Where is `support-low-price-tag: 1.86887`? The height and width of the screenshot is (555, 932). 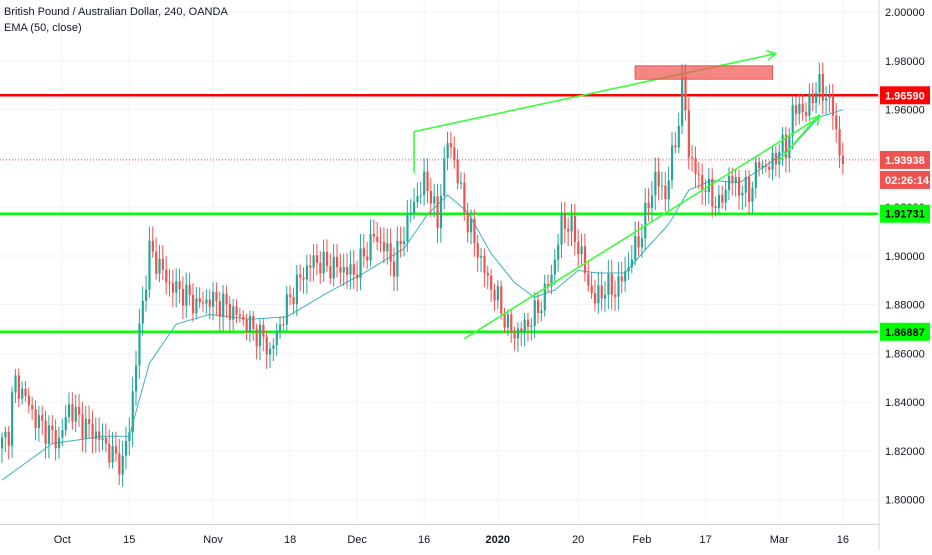 support-low-price-tag: 1.86887 is located at coordinates (905, 331).